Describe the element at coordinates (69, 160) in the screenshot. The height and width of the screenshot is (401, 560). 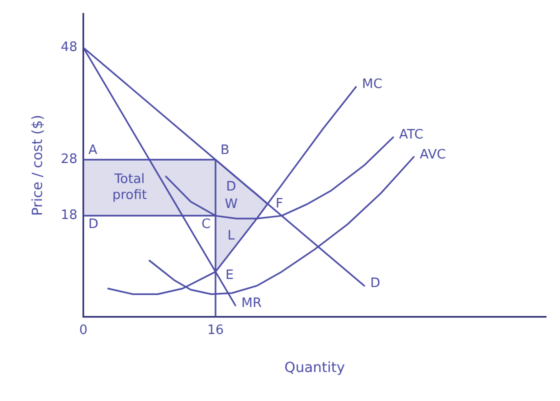
I see `y-tick-label: 28` at that location.